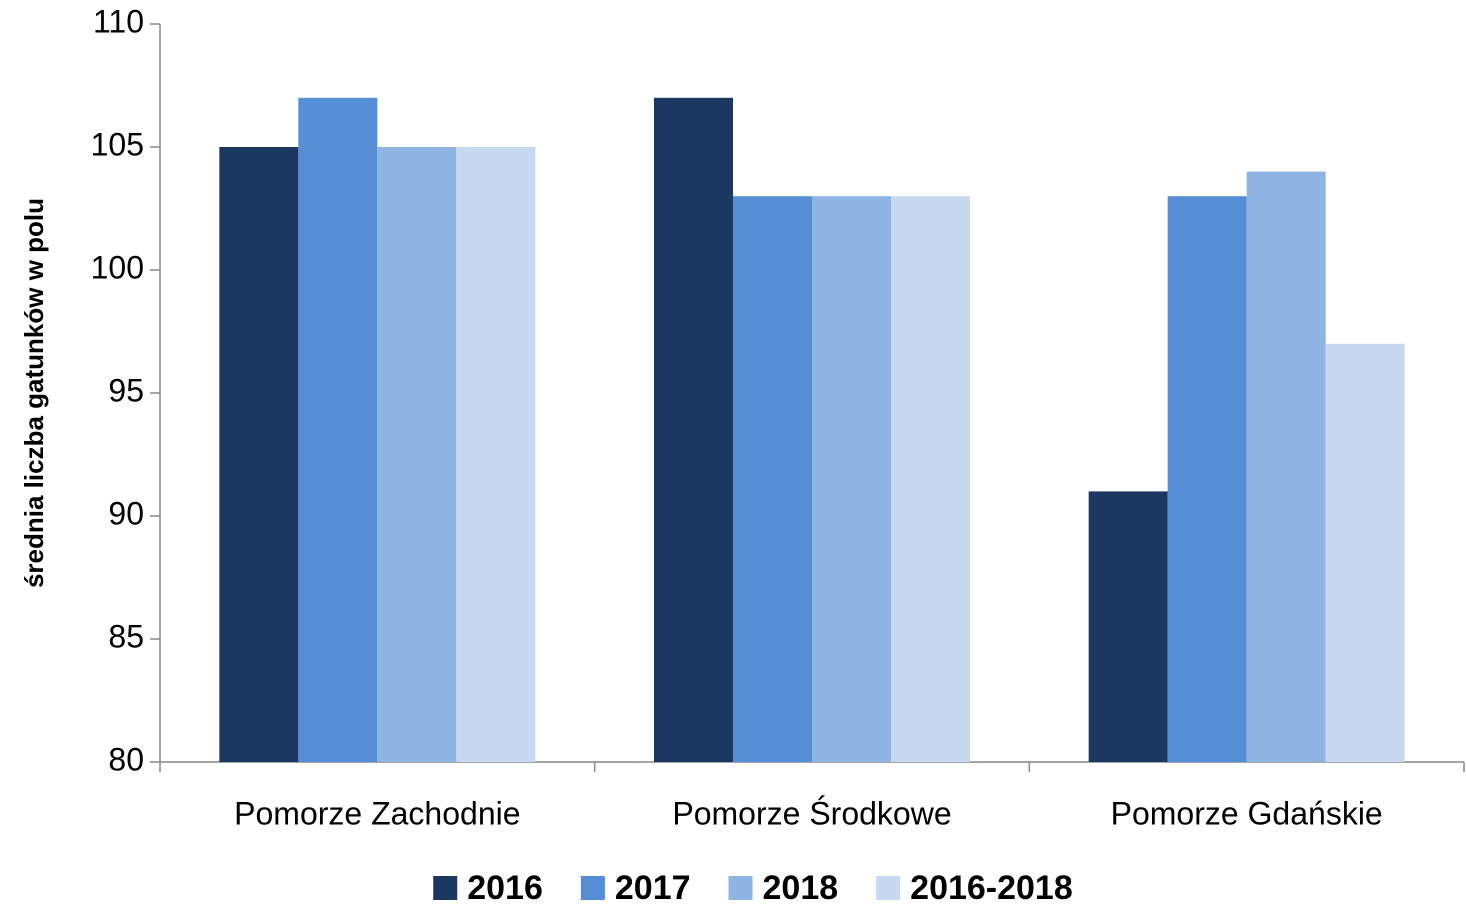  What do you see at coordinates (653, 888) in the screenshot?
I see `legend-label: 2017` at bounding box center [653, 888].